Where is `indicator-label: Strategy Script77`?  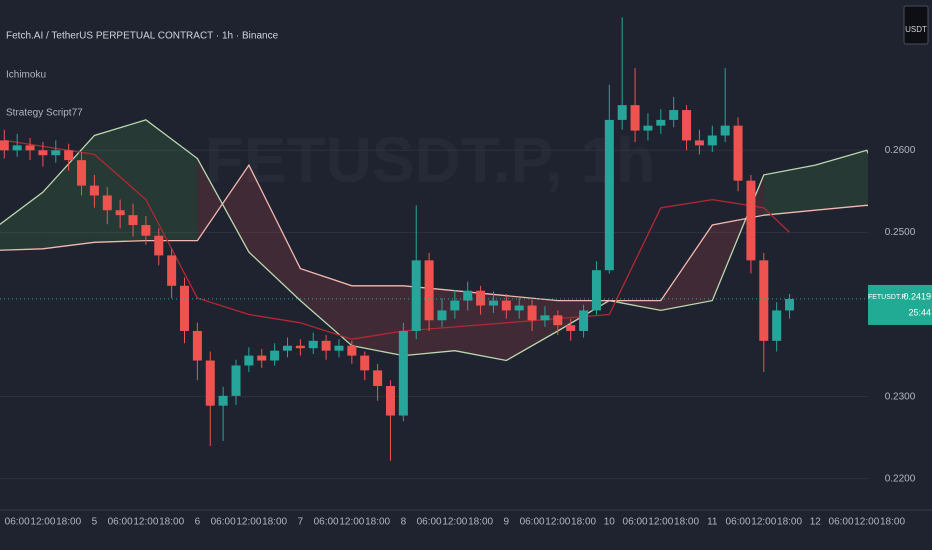 indicator-label: Strategy Script77 is located at coordinates (44, 113).